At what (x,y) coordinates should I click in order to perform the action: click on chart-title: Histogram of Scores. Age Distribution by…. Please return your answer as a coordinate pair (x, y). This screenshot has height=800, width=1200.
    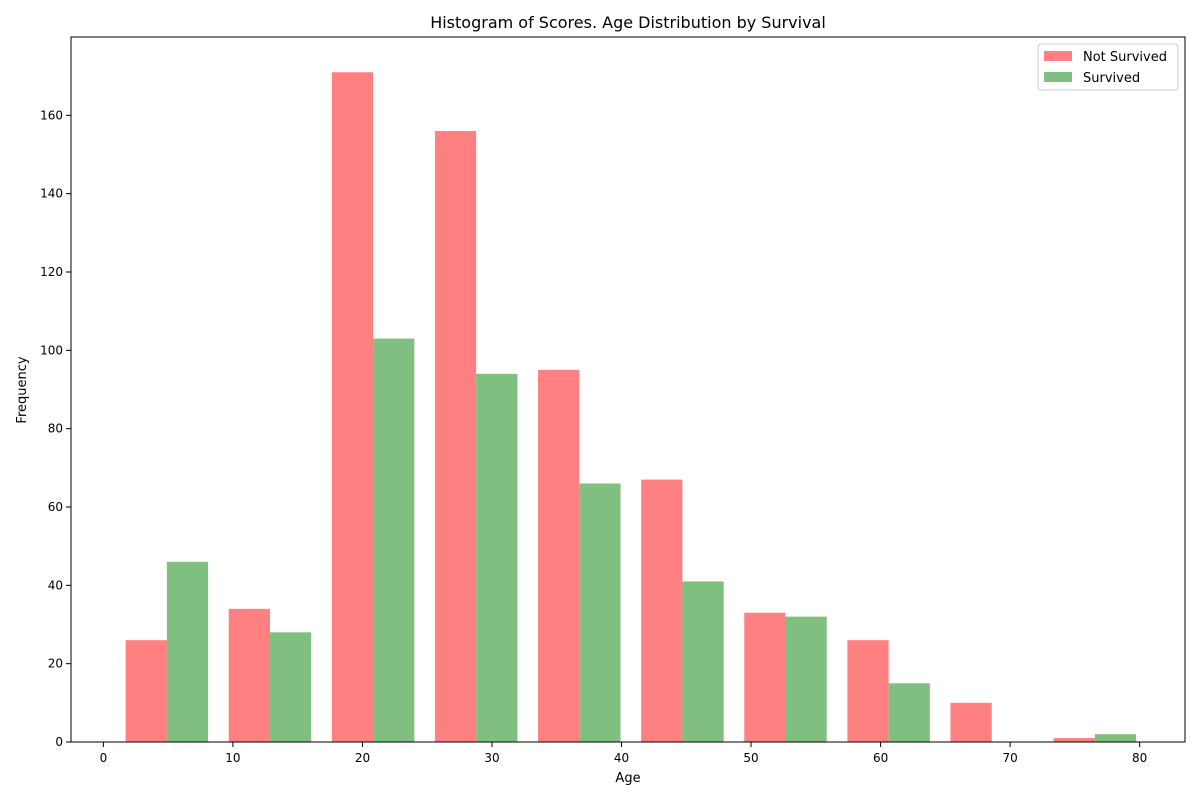
    Looking at the image, I should click on (628, 22).